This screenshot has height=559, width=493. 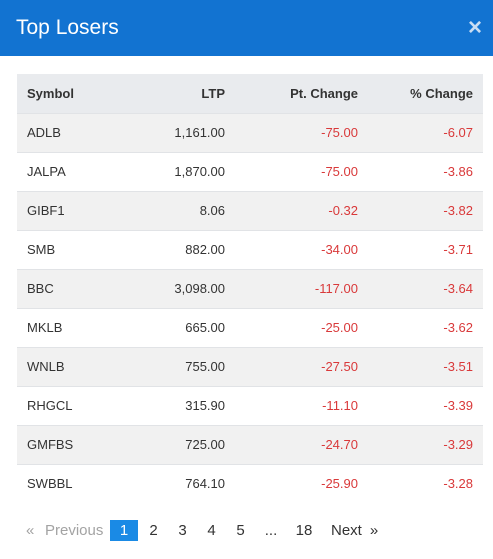 What do you see at coordinates (46, 210) in the screenshot?
I see `cell-symbol: GIBF1` at bounding box center [46, 210].